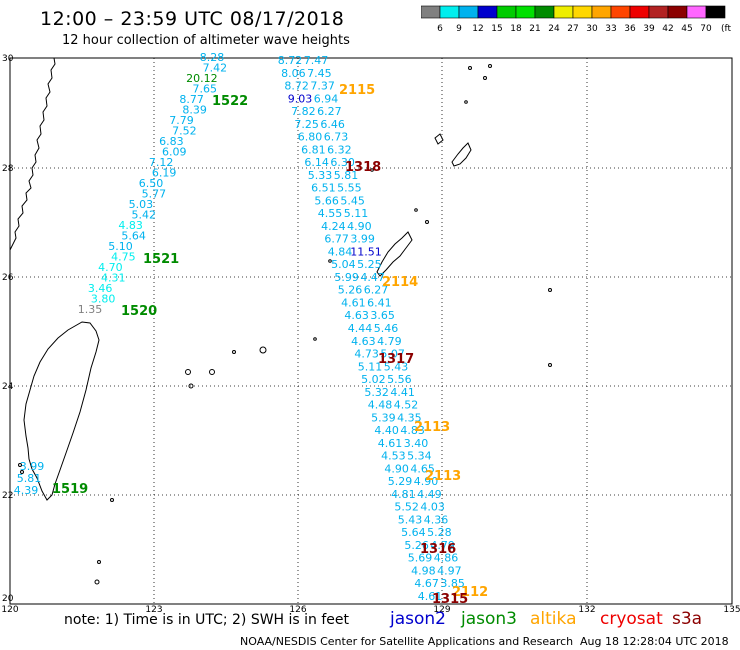 This screenshot has width=740, height=650. I want to click on legend-tick-label: 30, so click(592, 28).